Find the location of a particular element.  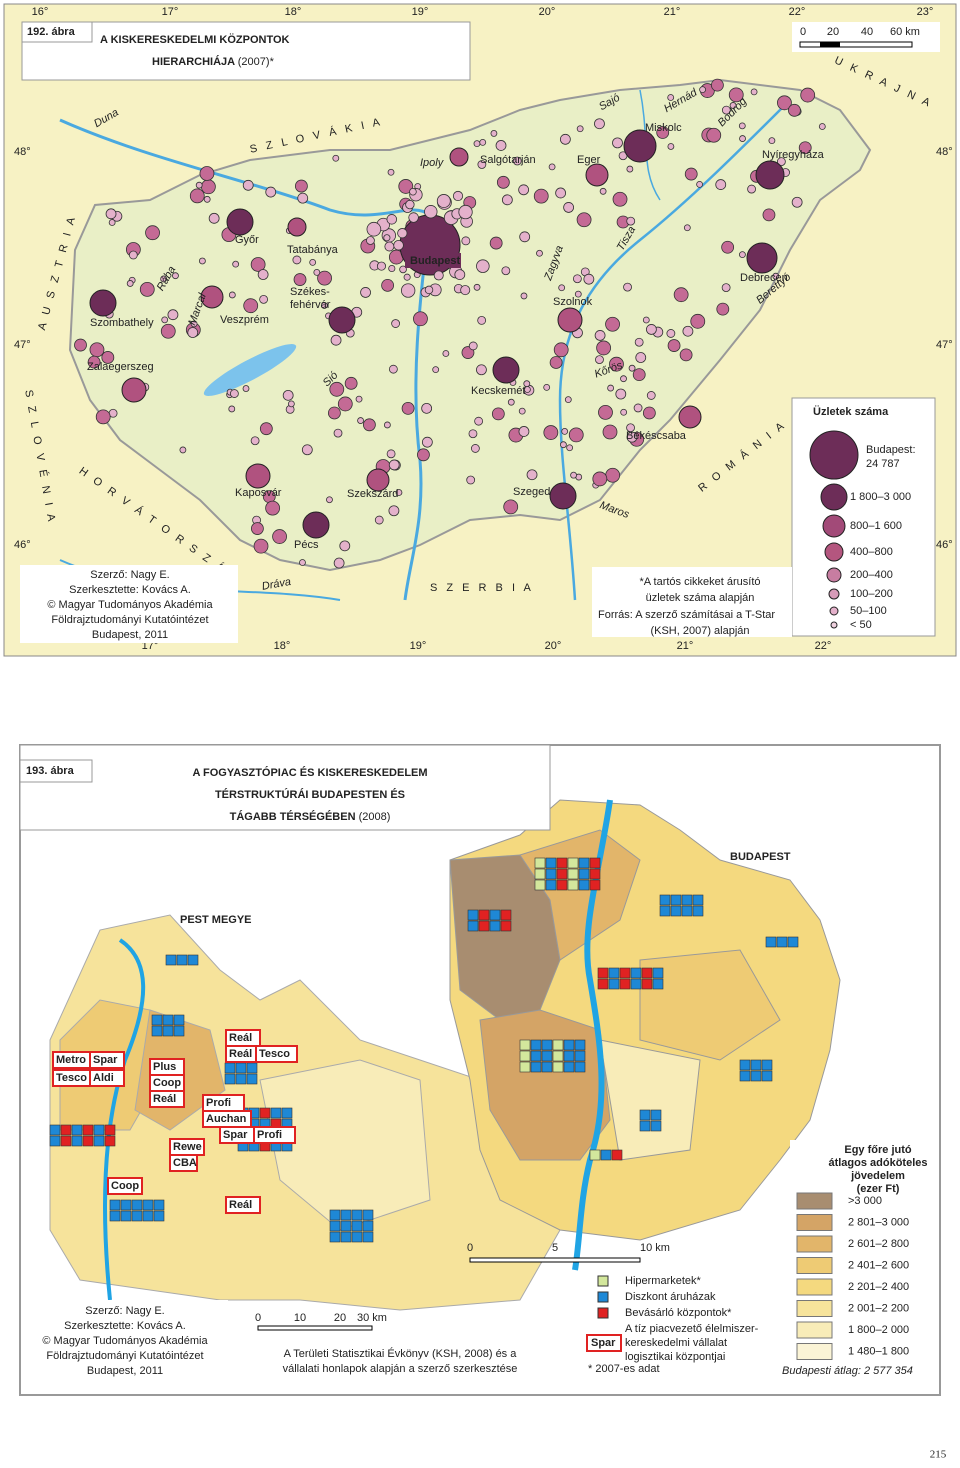

legend-label: 2 201–2 400 is located at coordinates (878, 1287).